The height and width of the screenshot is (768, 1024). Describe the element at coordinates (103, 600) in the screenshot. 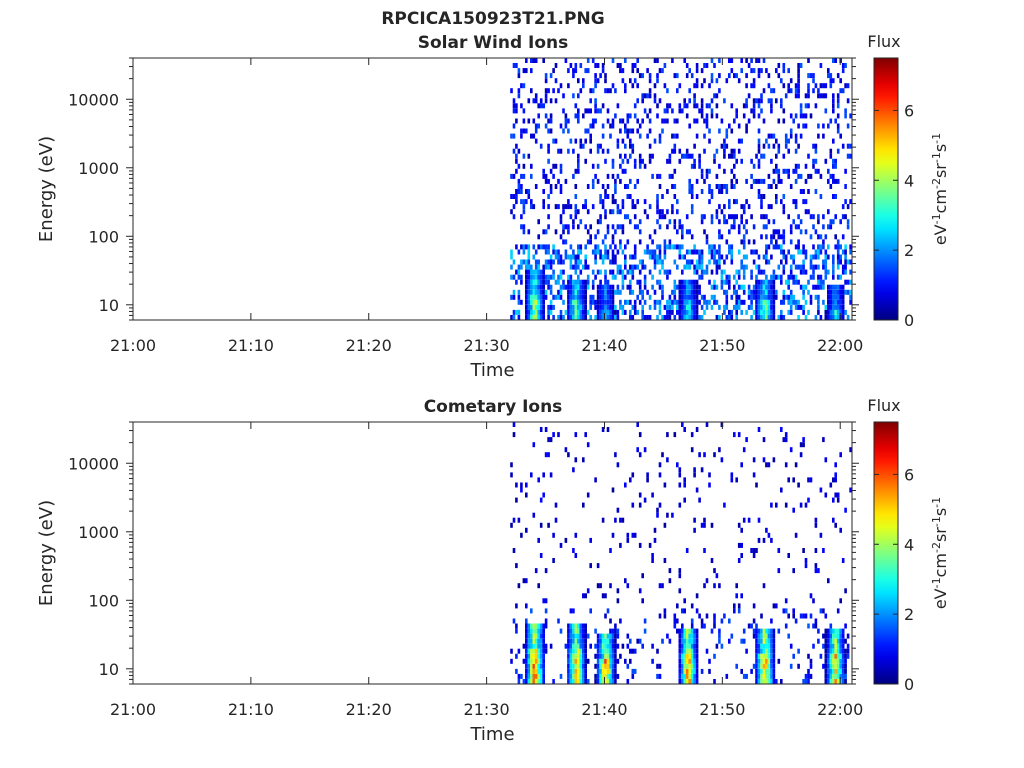

I see `y-tick-label: 100` at that location.